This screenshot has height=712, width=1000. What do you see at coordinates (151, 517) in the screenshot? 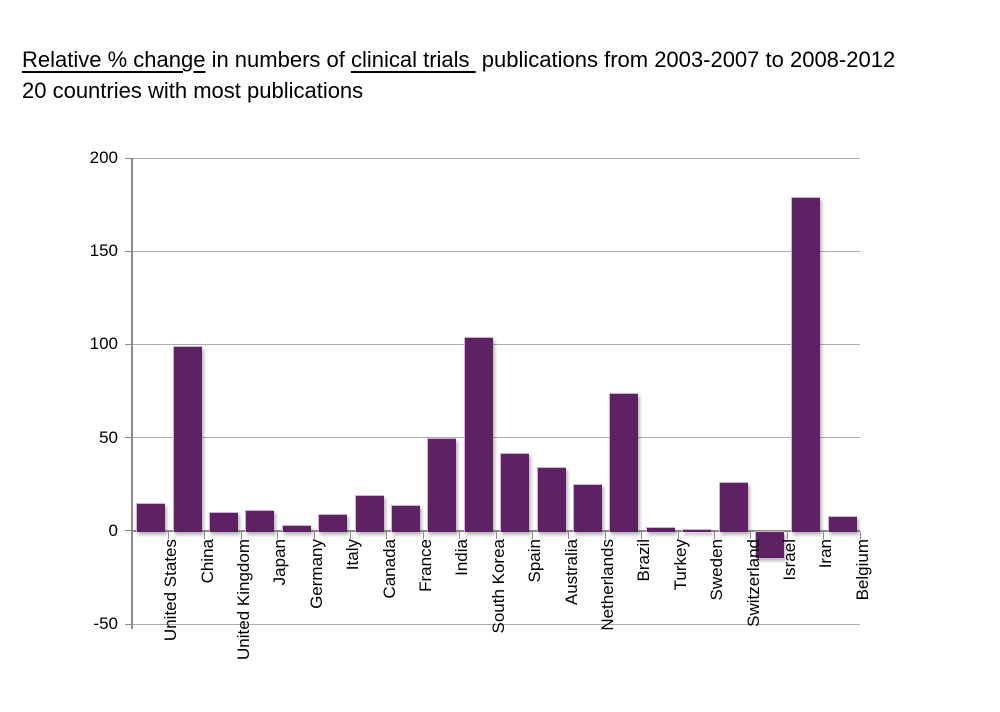
I see `bar-united-states` at bounding box center [151, 517].